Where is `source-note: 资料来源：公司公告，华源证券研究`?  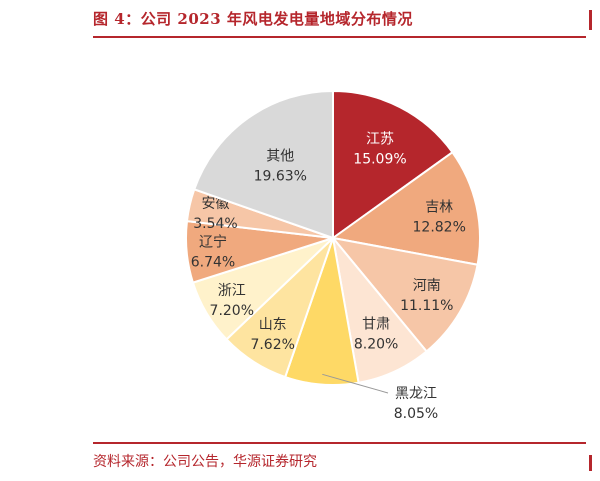
source-note: 资料来源：公司公告，华源证券研究 is located at coordinates (205, 462).